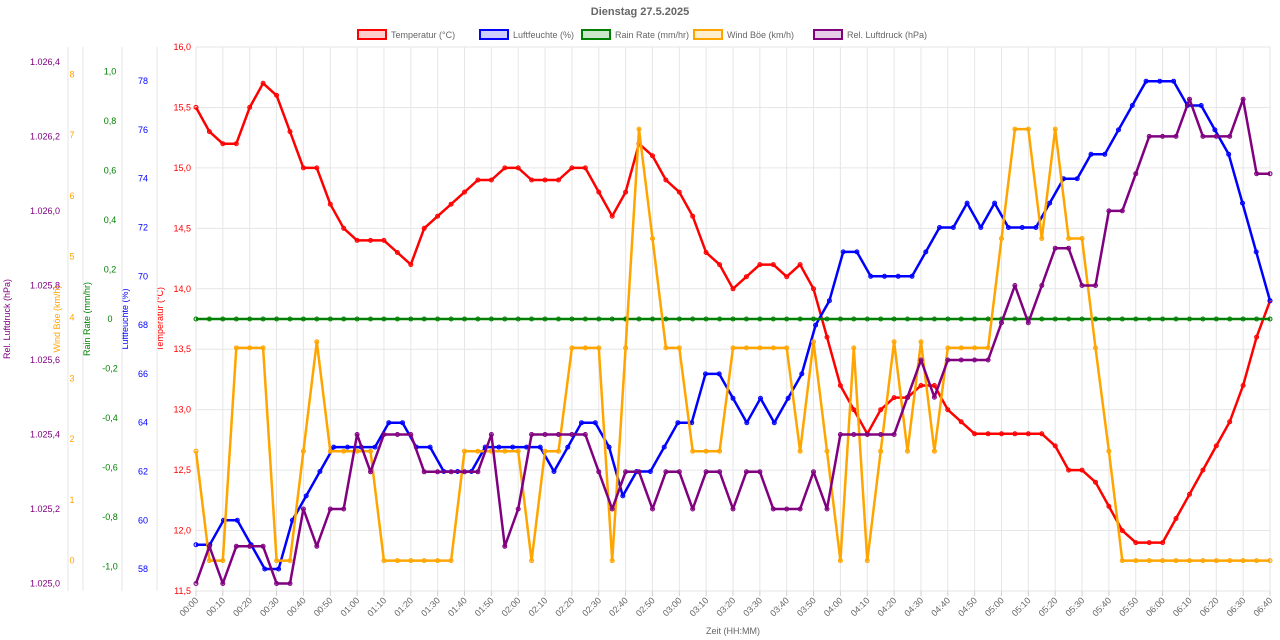 Image resolution: width=1280 pixels, height=640 pixels. What do you see at coordinates (564, 606) in the screenshot?
I see `x-tick-label: 02:20` at bounding box center [564, 606].